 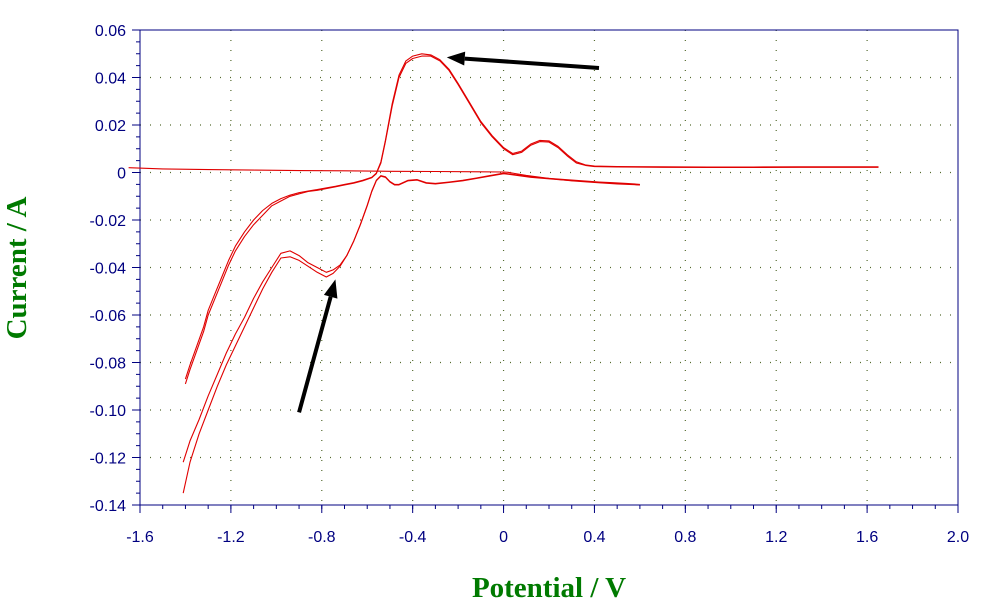 What do you see at coordinates (867, 537) in the screenshot?
I see `x-tick-label: 1.6` at bounding box center [867, 537].